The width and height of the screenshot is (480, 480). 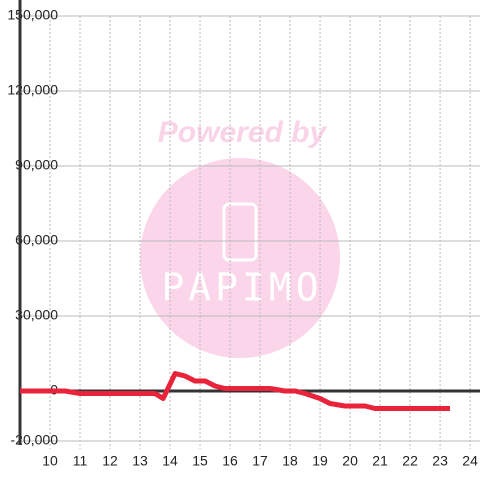 I want to click on watermark-phone, so click(x=240, y=232).